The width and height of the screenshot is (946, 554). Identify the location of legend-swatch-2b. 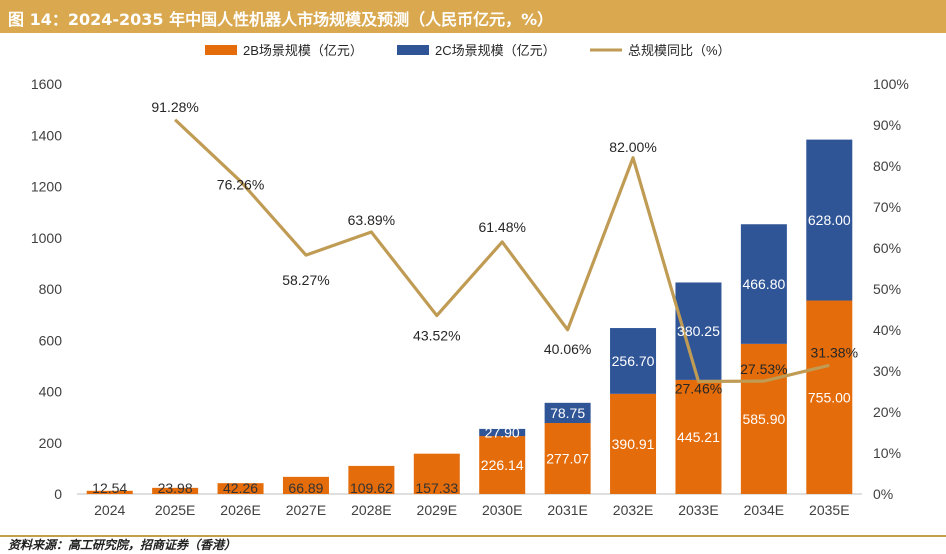
(221, 50).